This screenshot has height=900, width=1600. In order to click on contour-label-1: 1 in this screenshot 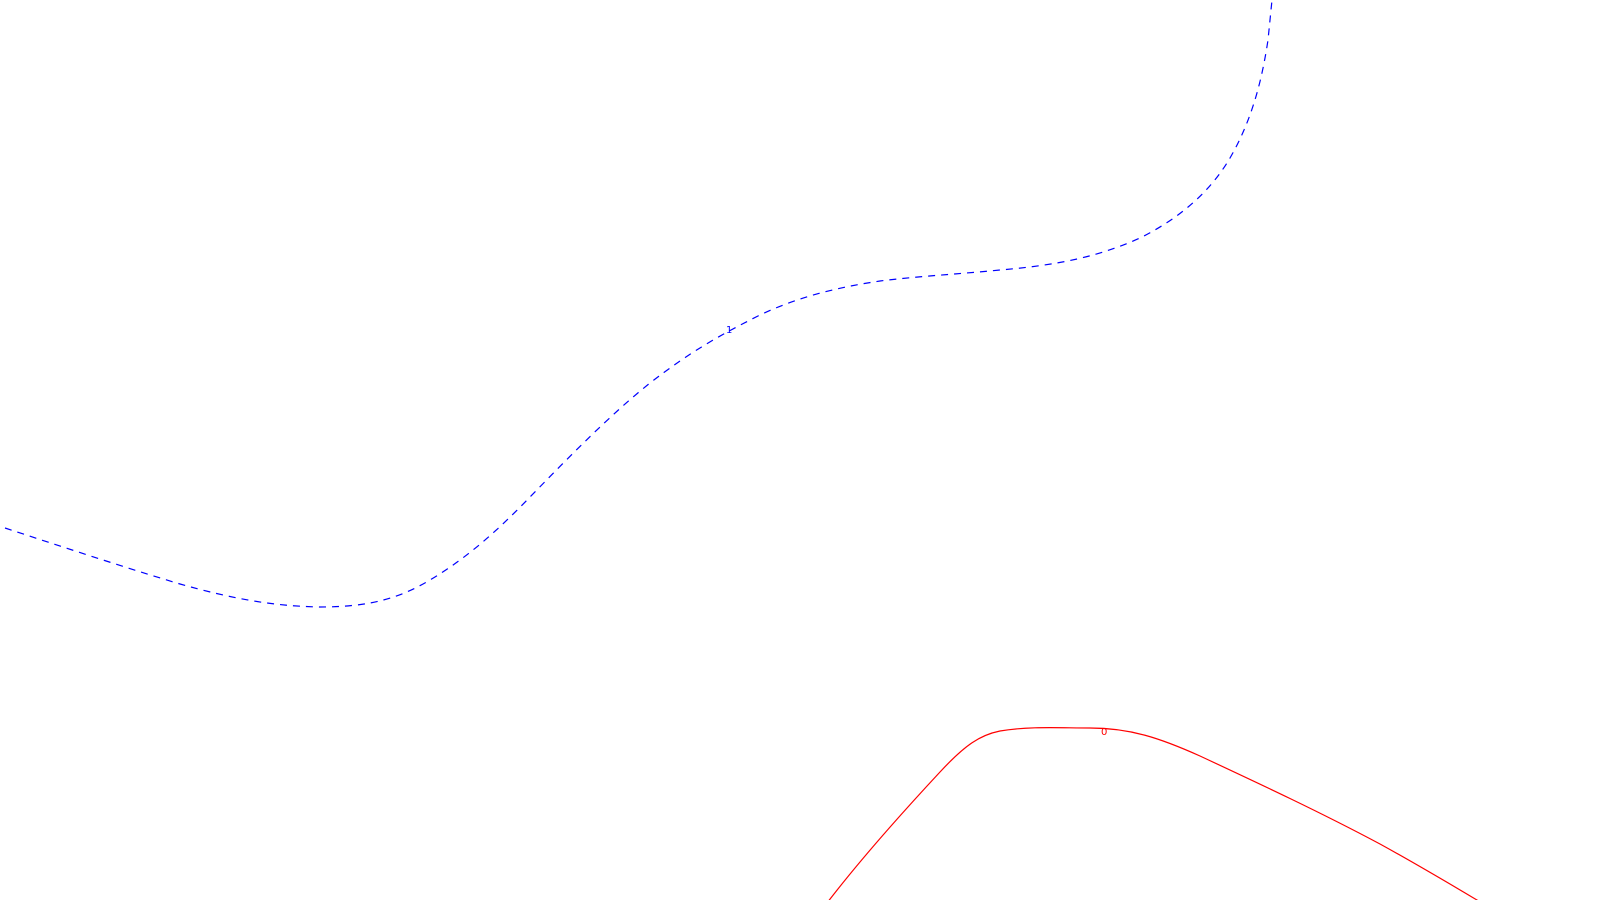, I will do `click(729, 330)`.